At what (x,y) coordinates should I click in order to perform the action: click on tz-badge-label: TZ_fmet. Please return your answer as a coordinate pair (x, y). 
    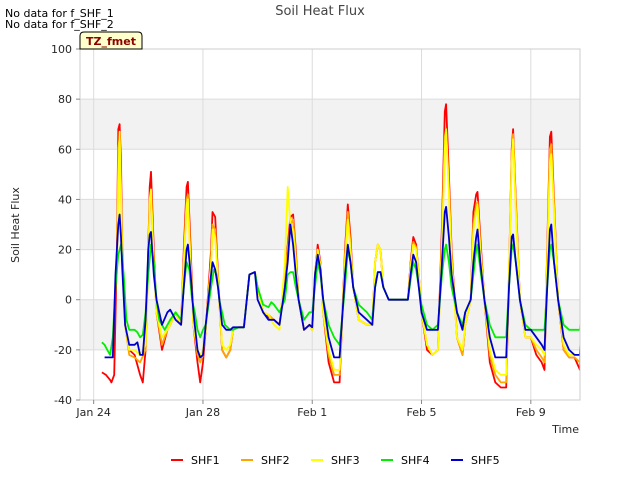
    Looking at the image, I should click on (111, 41).